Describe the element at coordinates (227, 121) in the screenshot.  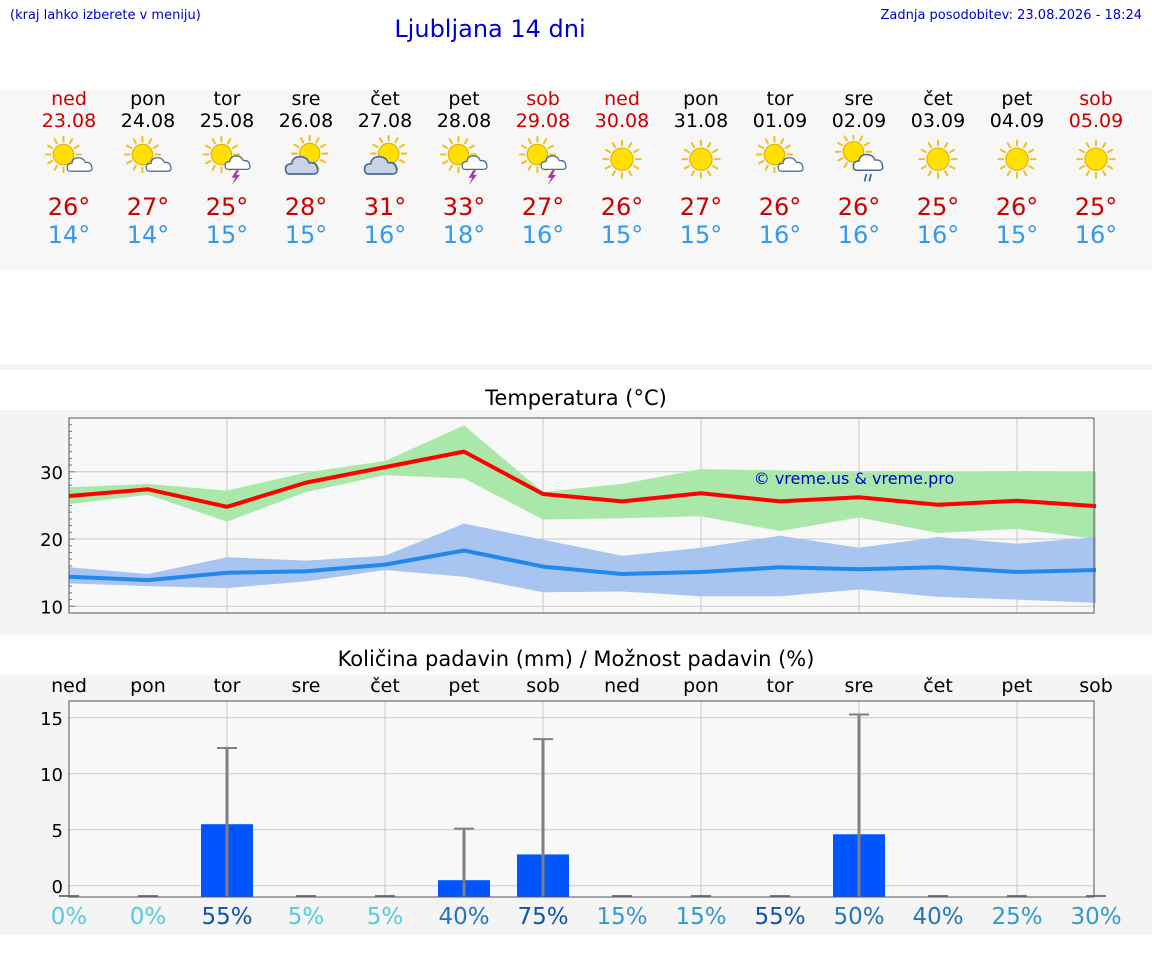
I see `day-date: 25.08` at that location.